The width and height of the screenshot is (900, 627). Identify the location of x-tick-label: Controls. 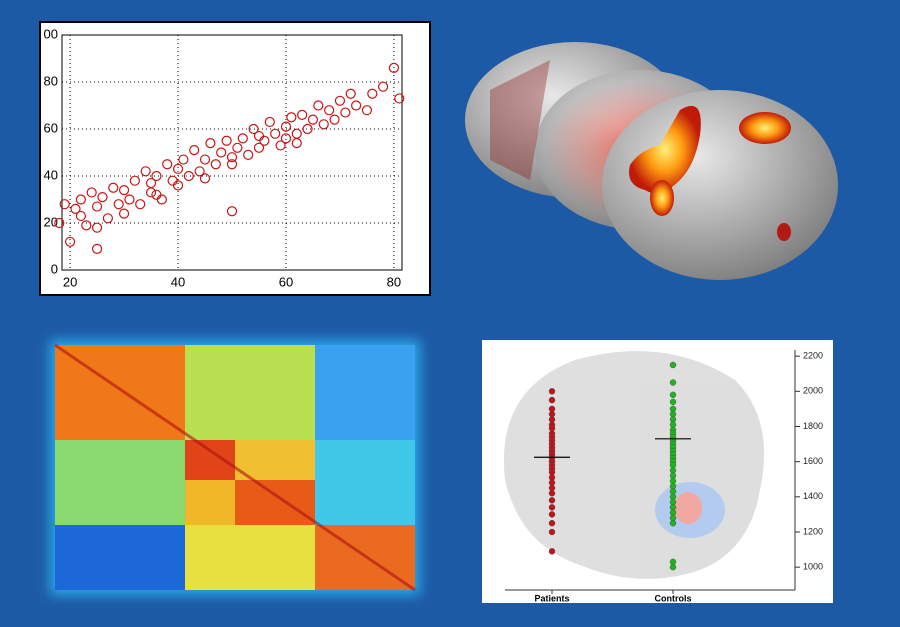
(673, 598).